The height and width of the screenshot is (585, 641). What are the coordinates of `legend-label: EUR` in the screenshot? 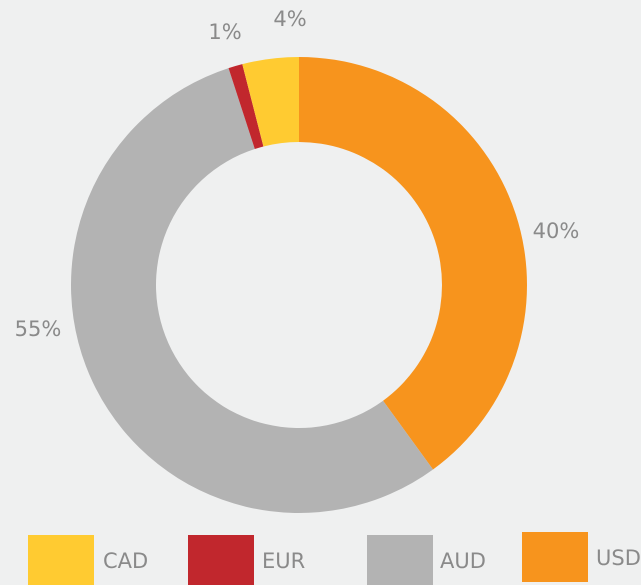 It's located at (283, 561).